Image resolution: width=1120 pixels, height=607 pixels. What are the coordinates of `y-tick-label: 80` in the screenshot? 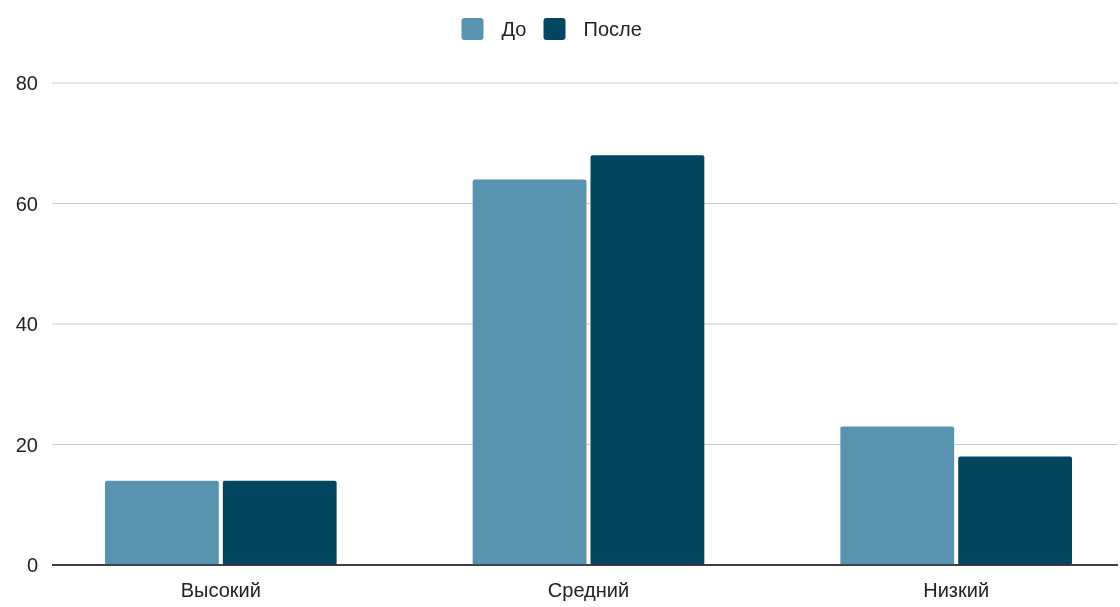 It's located at (26, 83).